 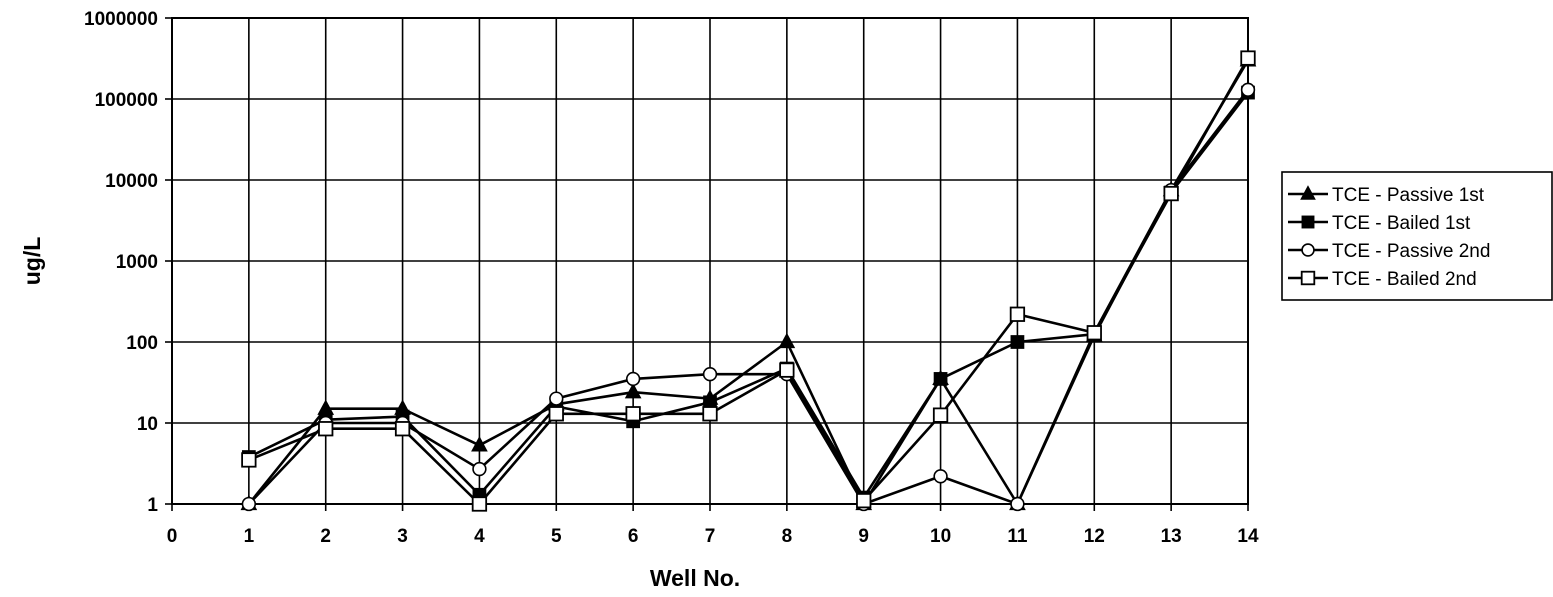 What do you see at coordinates (121, 19) in the screenshot?
I see `y-tick-label: 1000000` at bounding box center [121, 19].